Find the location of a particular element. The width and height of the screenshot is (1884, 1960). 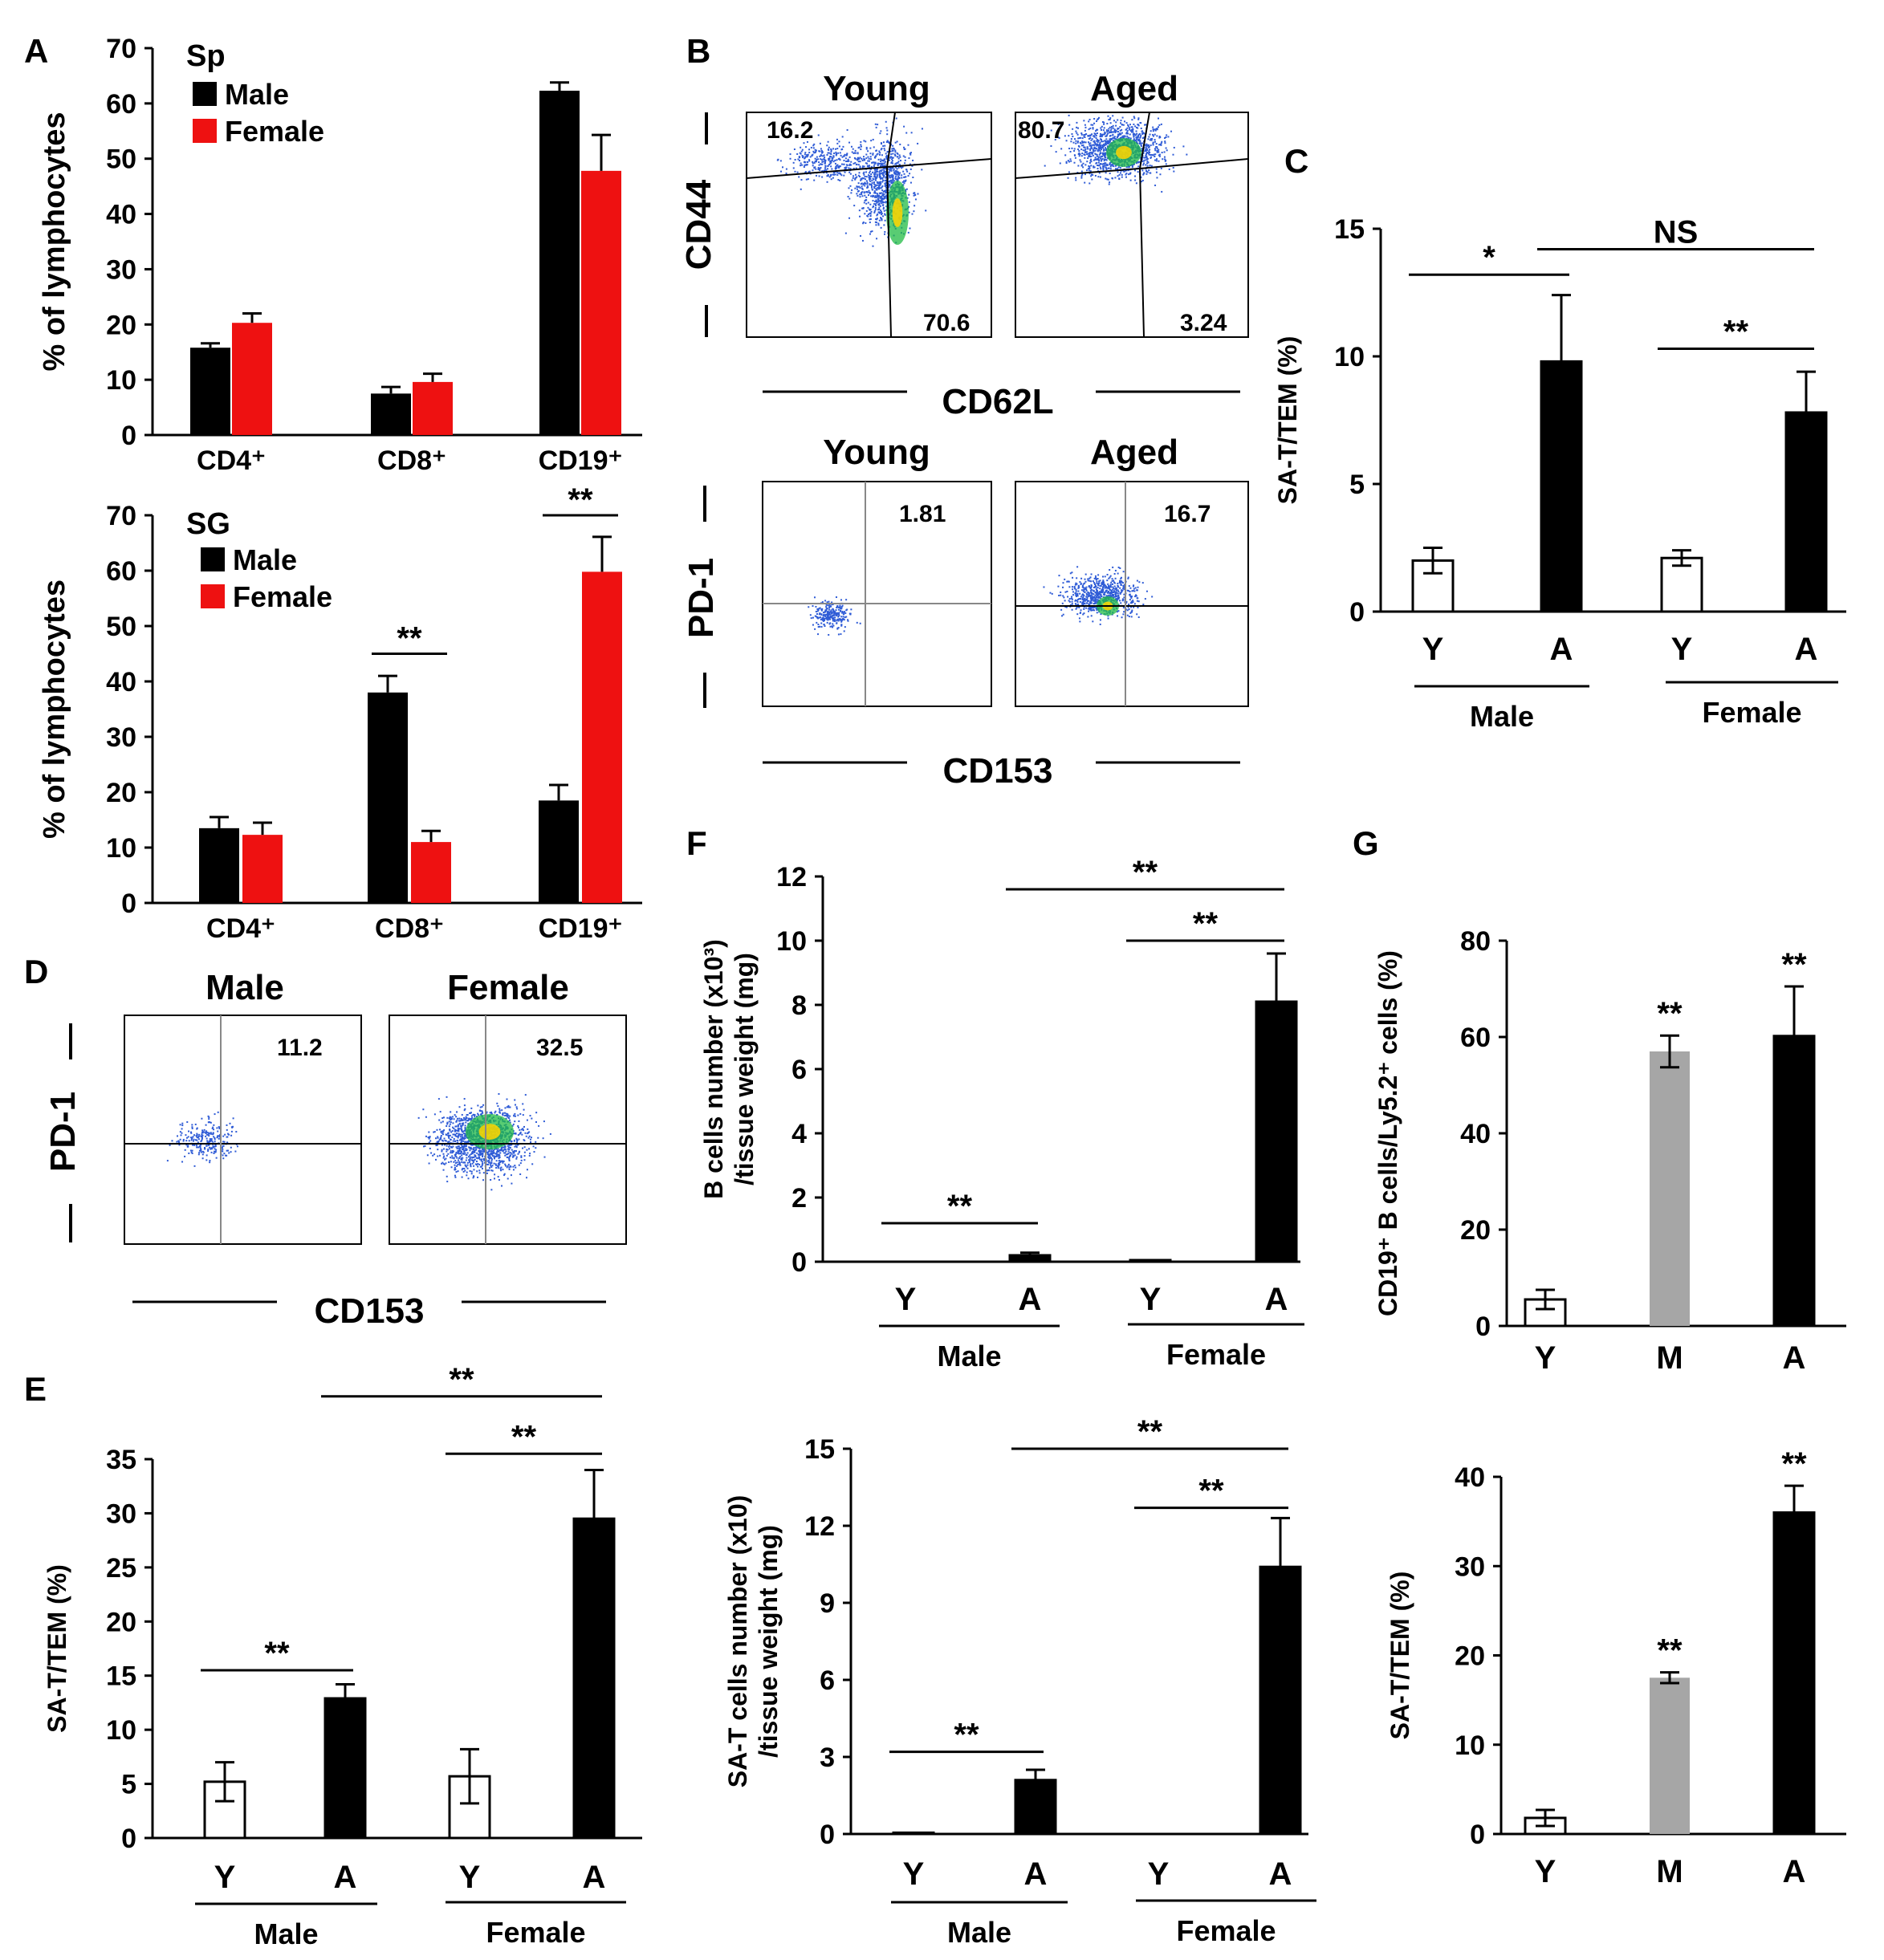

flow-b-top-young-q2: 70.6 is located at coordinates (946, 323).